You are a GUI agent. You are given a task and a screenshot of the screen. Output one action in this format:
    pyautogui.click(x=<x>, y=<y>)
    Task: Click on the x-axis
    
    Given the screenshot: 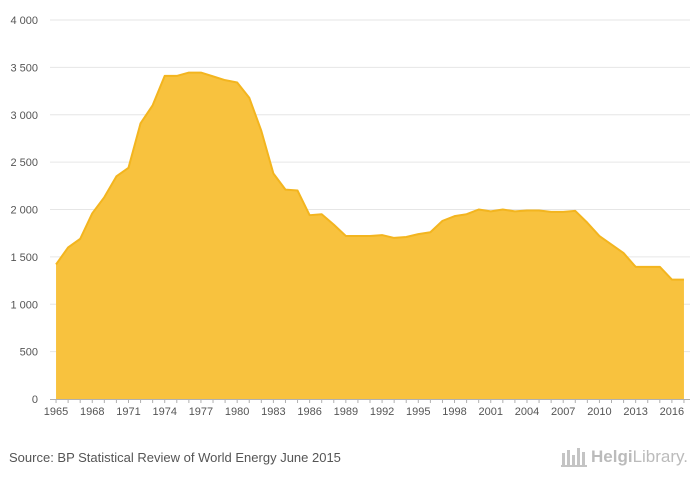 What is the action you would take?
    pyautogui.click(x=370, y=401)
    